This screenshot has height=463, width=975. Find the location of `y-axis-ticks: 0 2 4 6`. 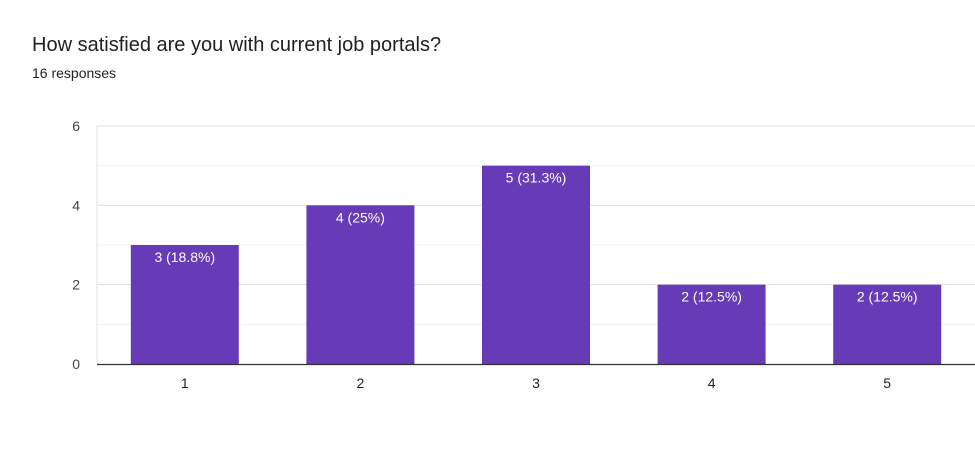

y-axis-ticks: 0 2 4 6 is located at coordinates (76, 245).